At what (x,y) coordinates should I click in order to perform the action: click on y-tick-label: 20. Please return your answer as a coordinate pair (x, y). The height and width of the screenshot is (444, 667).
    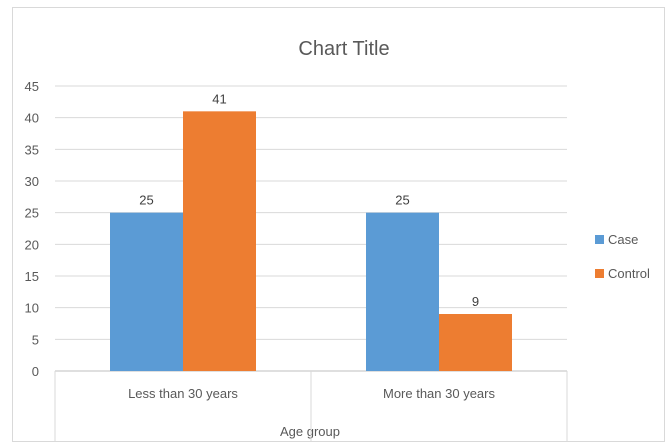
    Looking at the image, I should click on (32, 244).